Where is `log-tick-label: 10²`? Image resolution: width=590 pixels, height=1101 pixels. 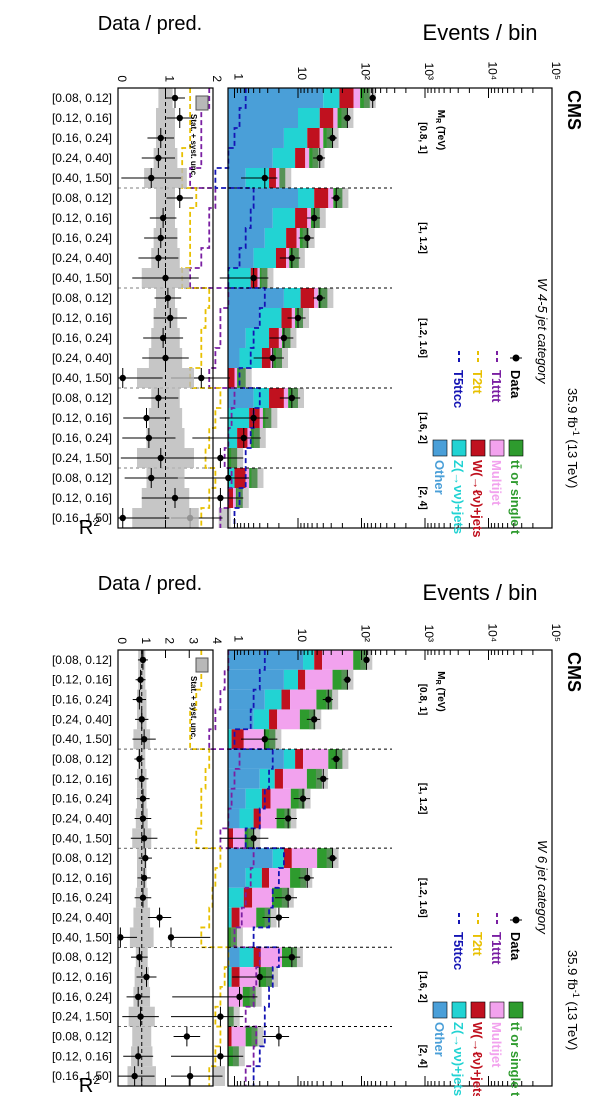 log-tick-label: 10² is located at coordinates (366, 71).